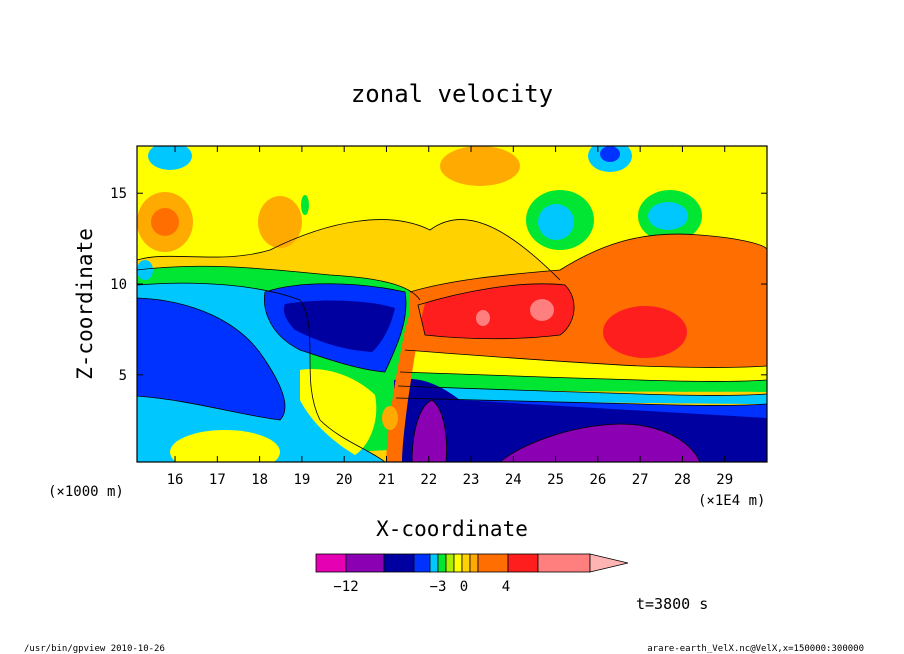 The width and height of the screenshot is (904, 654). I want to click on x-tick-label: 18, so click(259, 480).